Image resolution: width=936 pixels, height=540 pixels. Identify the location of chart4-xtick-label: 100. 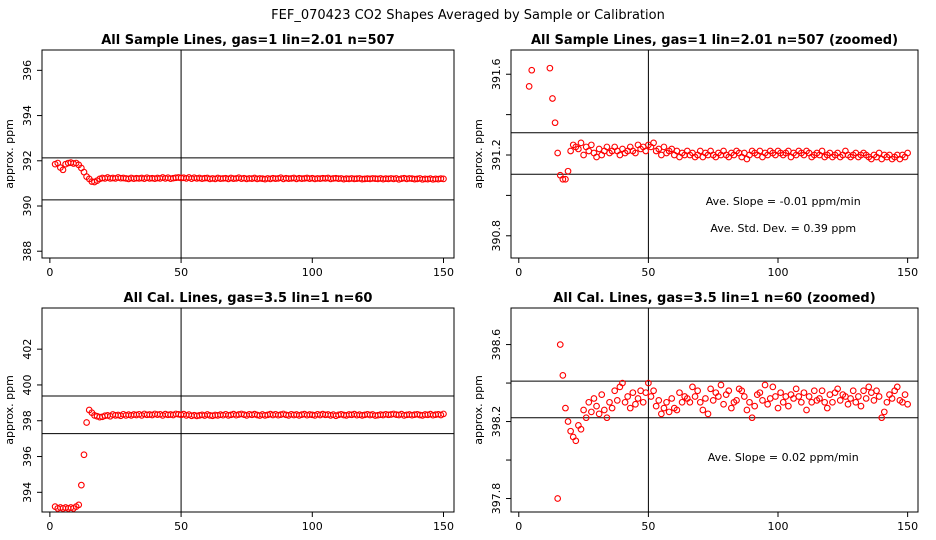
(778, 526).